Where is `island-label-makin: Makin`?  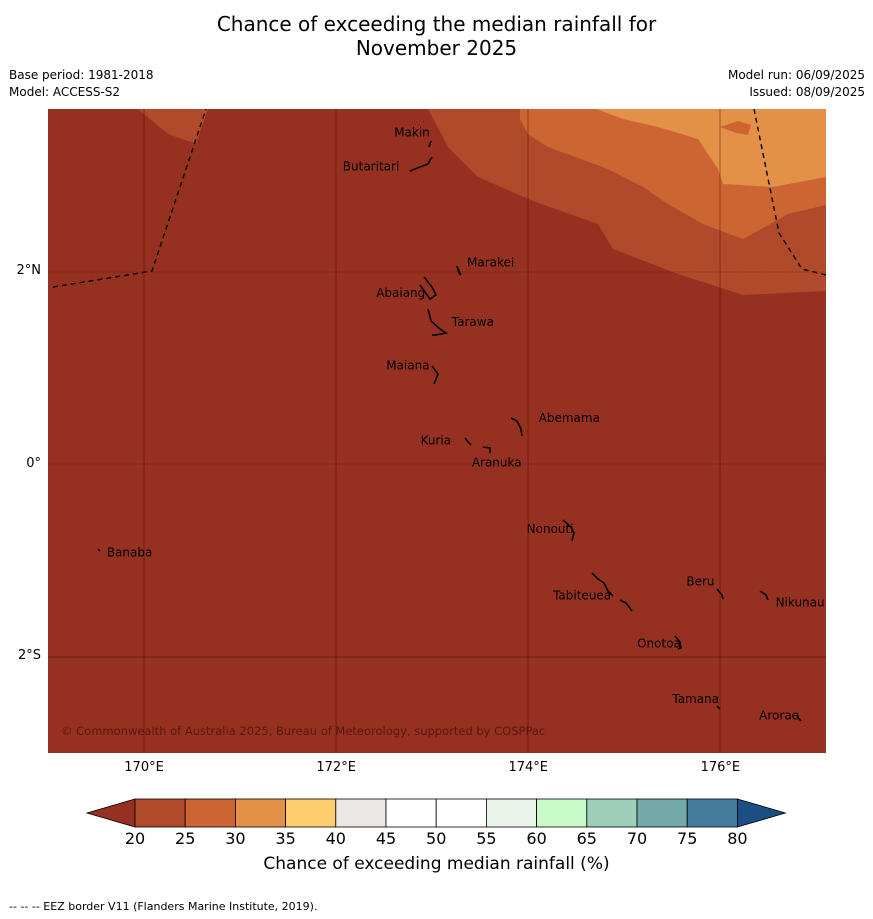 island-label-makin: Makin is located at coordinates (412, 133).